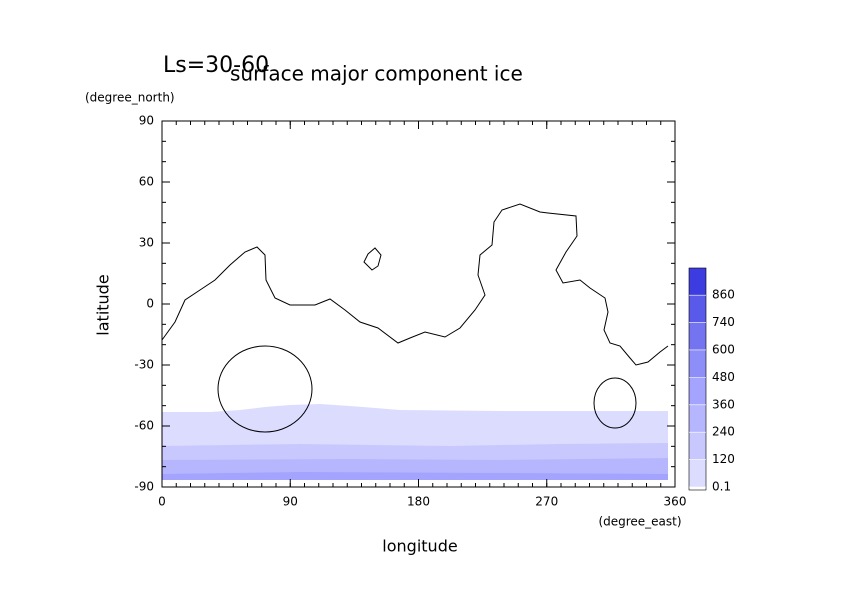 This screenshot has height=595, width=842. What do you see at coordinates (130, 98) in the screenshot?
I see `y-units: (degree_north)` at bounding box center [130, 98].